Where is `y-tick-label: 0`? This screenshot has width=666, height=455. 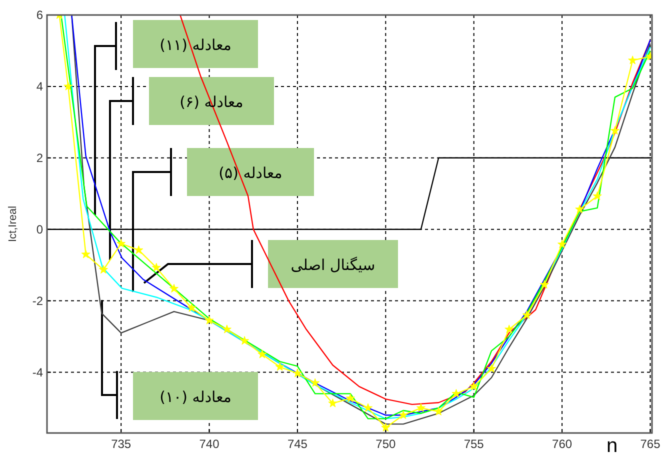 y-tick-label: 0 is located at coordinates (40, 229).